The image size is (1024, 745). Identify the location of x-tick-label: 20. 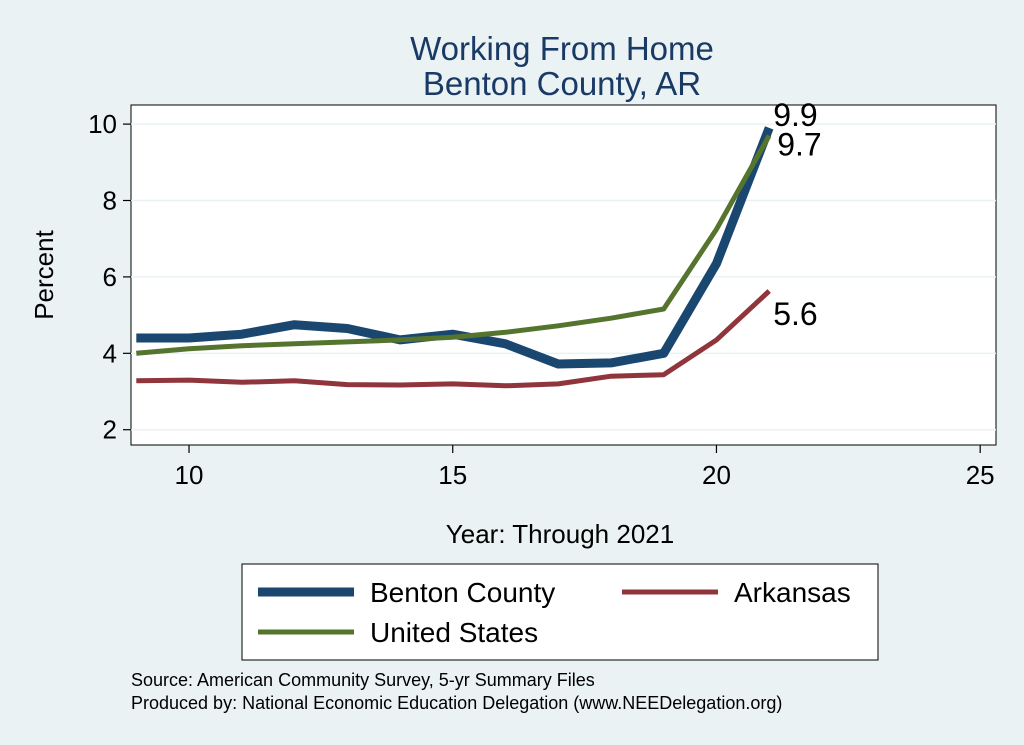
(716, 475).